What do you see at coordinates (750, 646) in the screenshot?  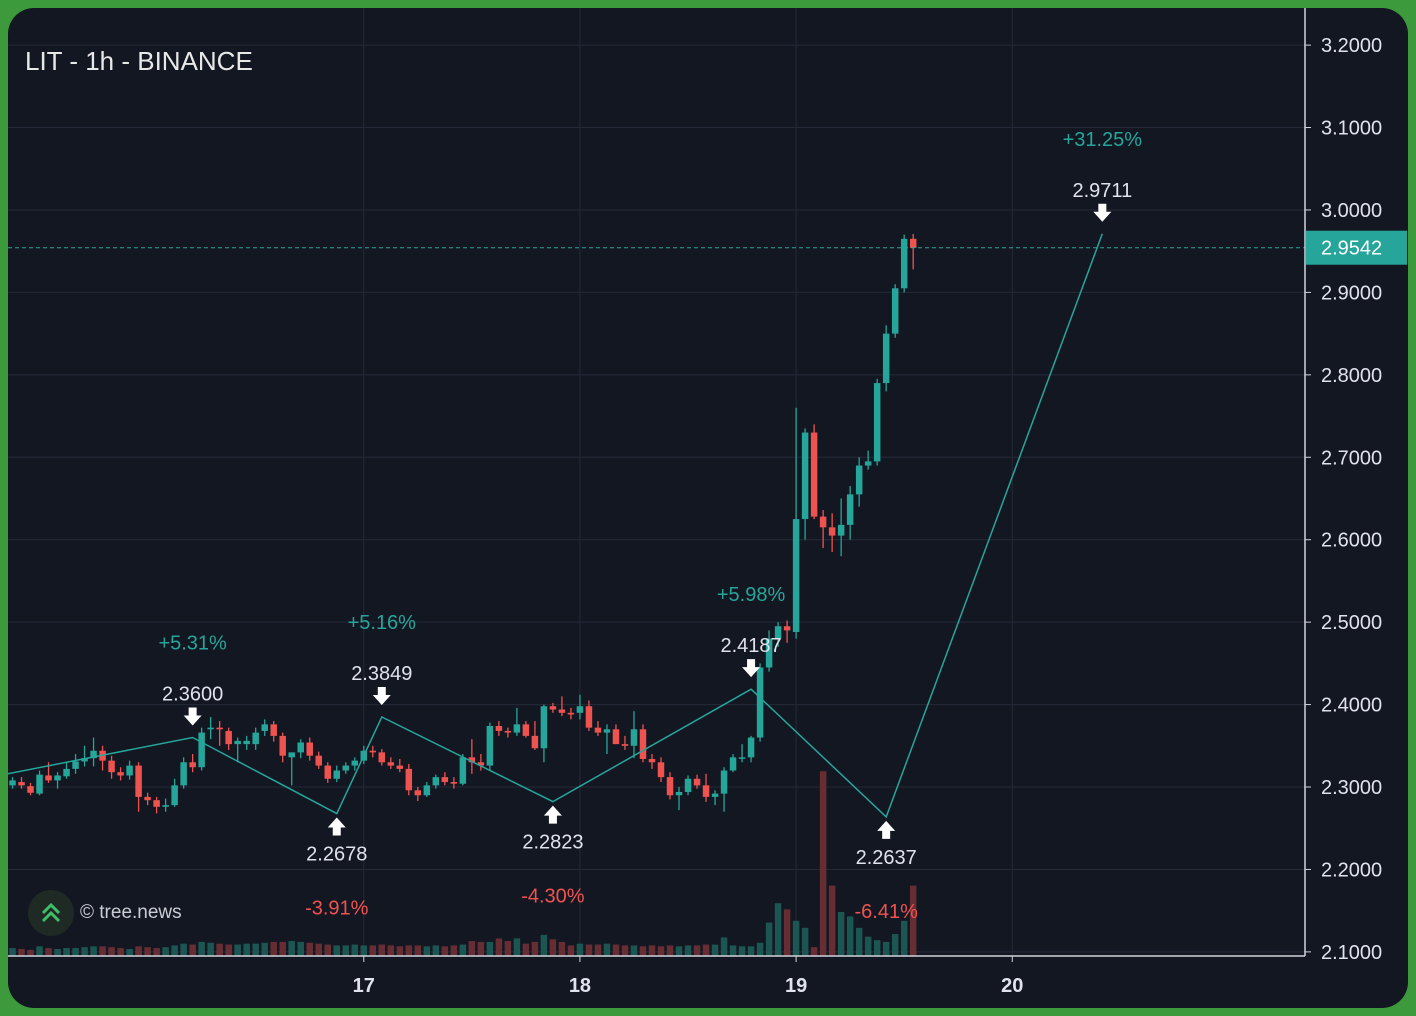 I see `swing-price-label: 2.4187` at bounding box center [750, 646].